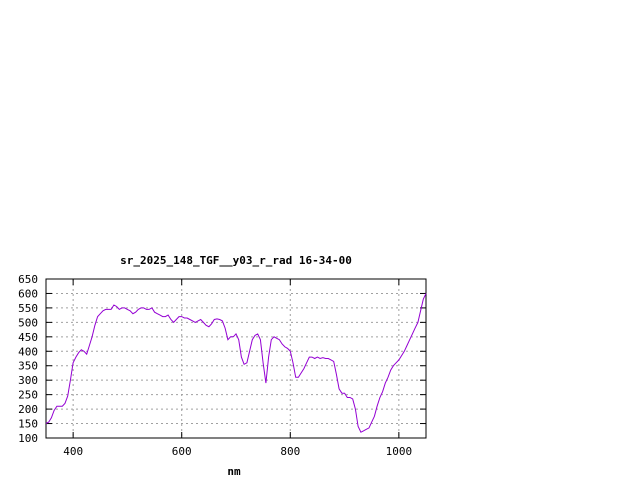  Describe the element at coordinates (28, 279) in the screenshot. I see `y-tick-label: 650` at that location.